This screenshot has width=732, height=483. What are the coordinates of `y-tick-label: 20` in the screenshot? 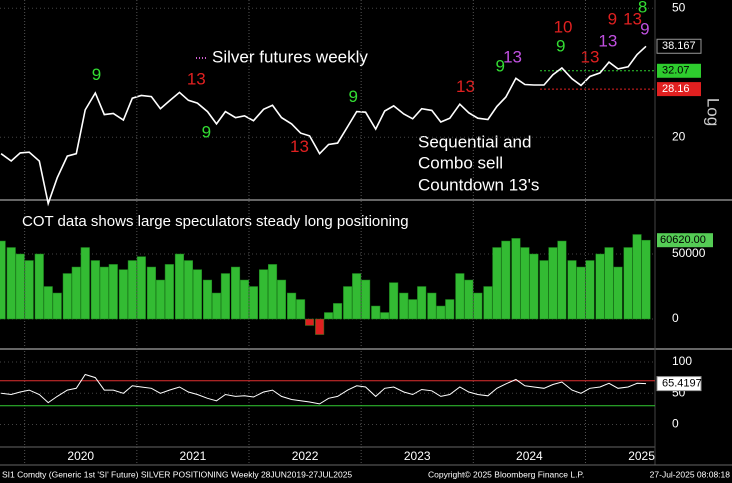 It's located at (679, 136).